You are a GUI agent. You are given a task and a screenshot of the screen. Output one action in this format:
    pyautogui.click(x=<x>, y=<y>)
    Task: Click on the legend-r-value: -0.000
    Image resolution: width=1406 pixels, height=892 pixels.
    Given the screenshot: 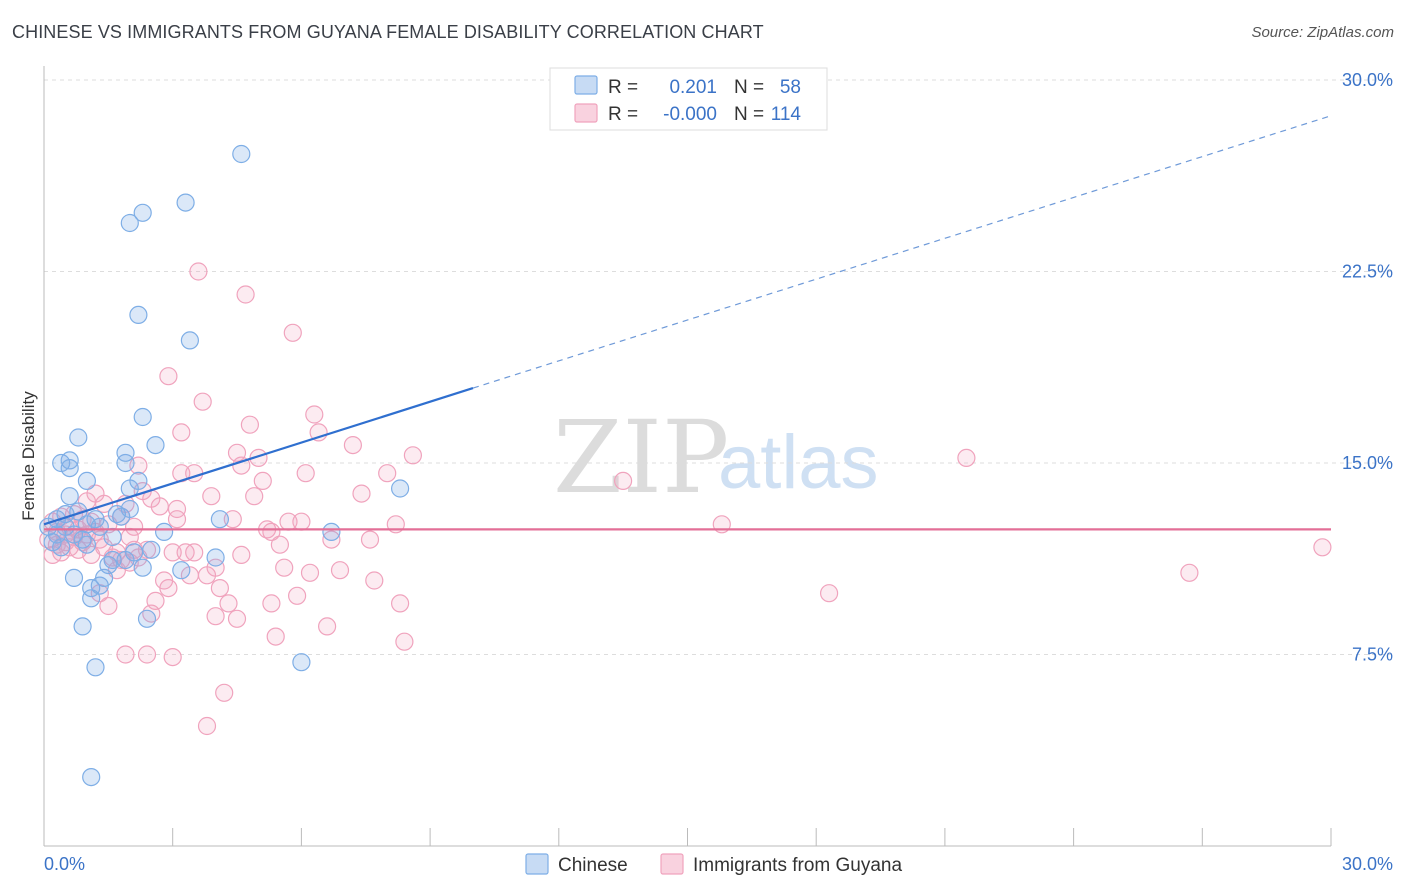 What is the action you would take?
    pyautogui.click(x=690, y=114)
    